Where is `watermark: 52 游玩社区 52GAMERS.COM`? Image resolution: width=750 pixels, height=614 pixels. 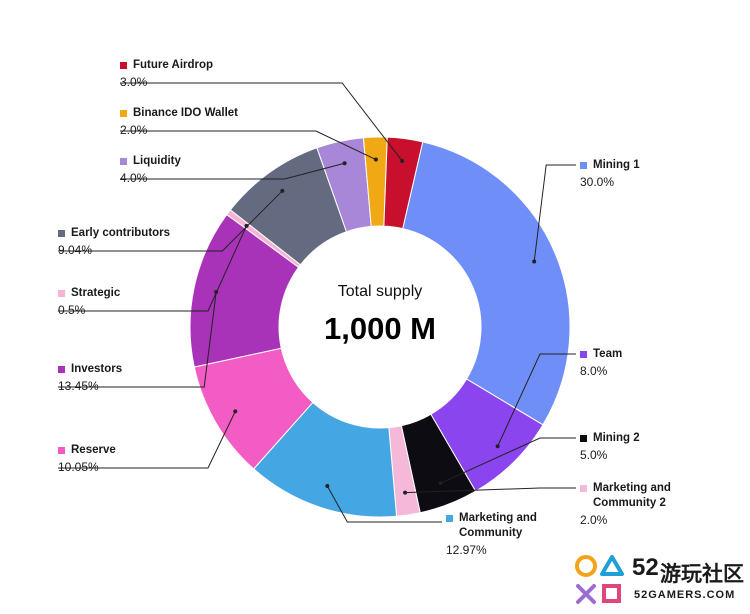
watermark: 52 游玩社区 52GAMERS.COM is located at coordinates (659, 581).